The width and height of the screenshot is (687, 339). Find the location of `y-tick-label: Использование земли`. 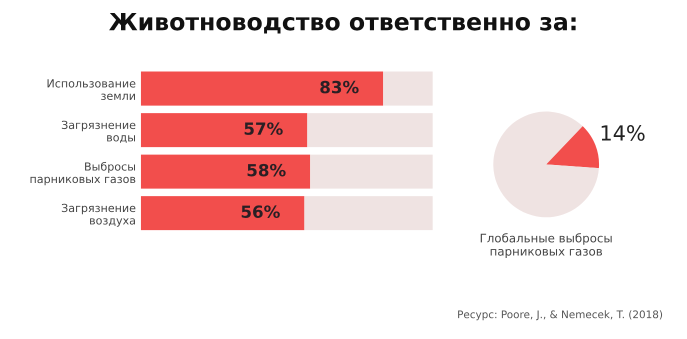

y-tick-label: Использование земли is located at coordinates (92, 89).